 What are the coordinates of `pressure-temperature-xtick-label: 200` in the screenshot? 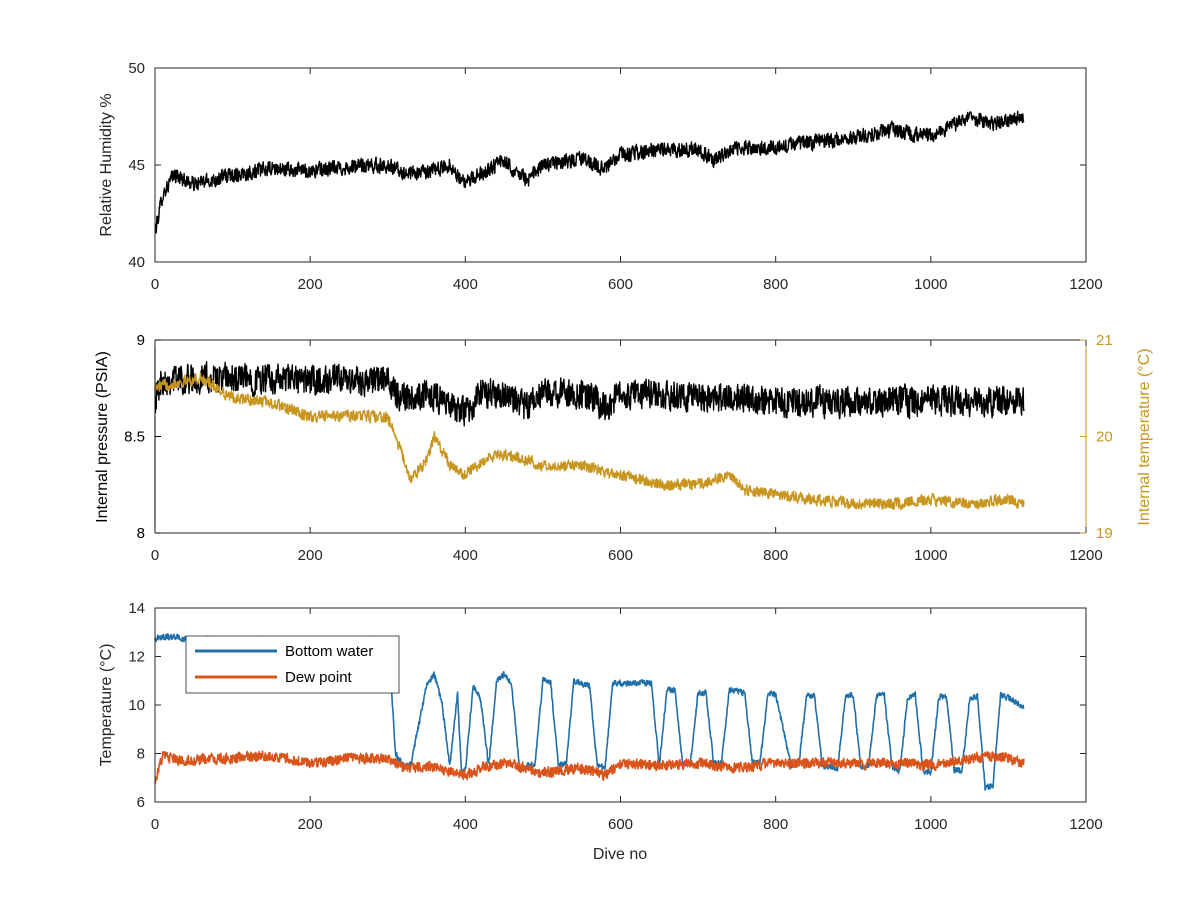 It's located at (310, 555).